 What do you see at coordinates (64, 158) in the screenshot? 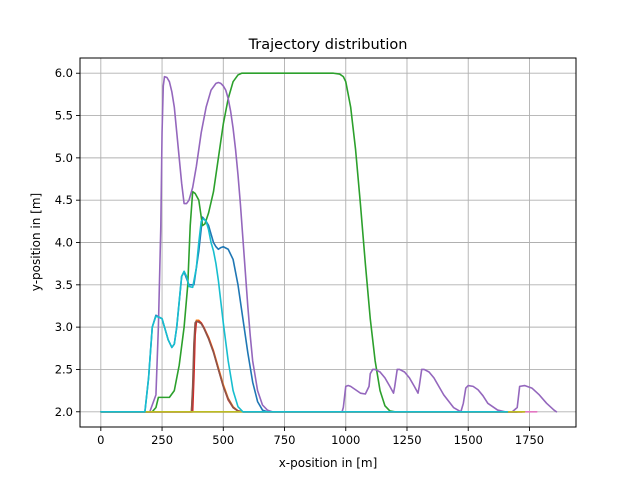
I see `y-tick-label: 5.0` at bounding box center [64, 158].